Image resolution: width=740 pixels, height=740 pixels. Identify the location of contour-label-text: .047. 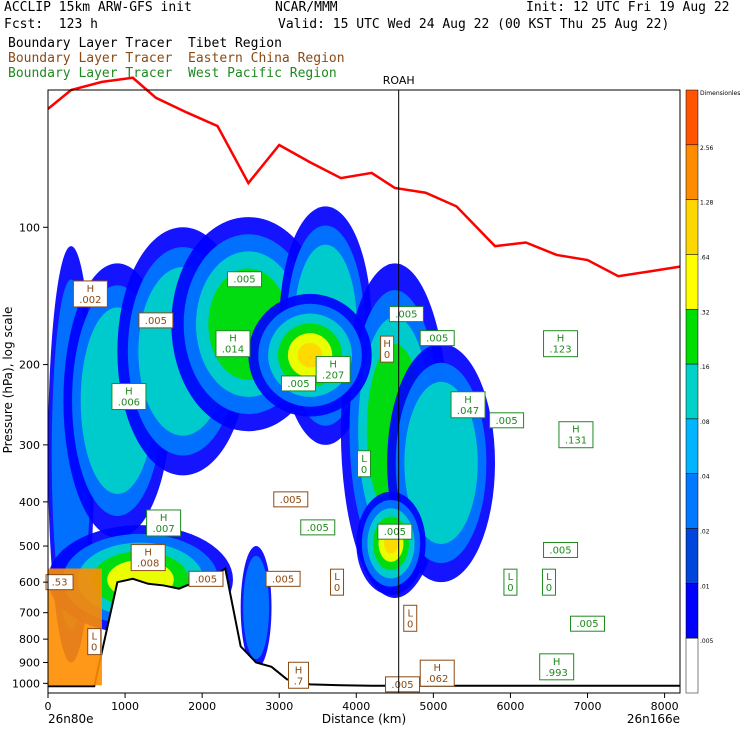
(468, 411).